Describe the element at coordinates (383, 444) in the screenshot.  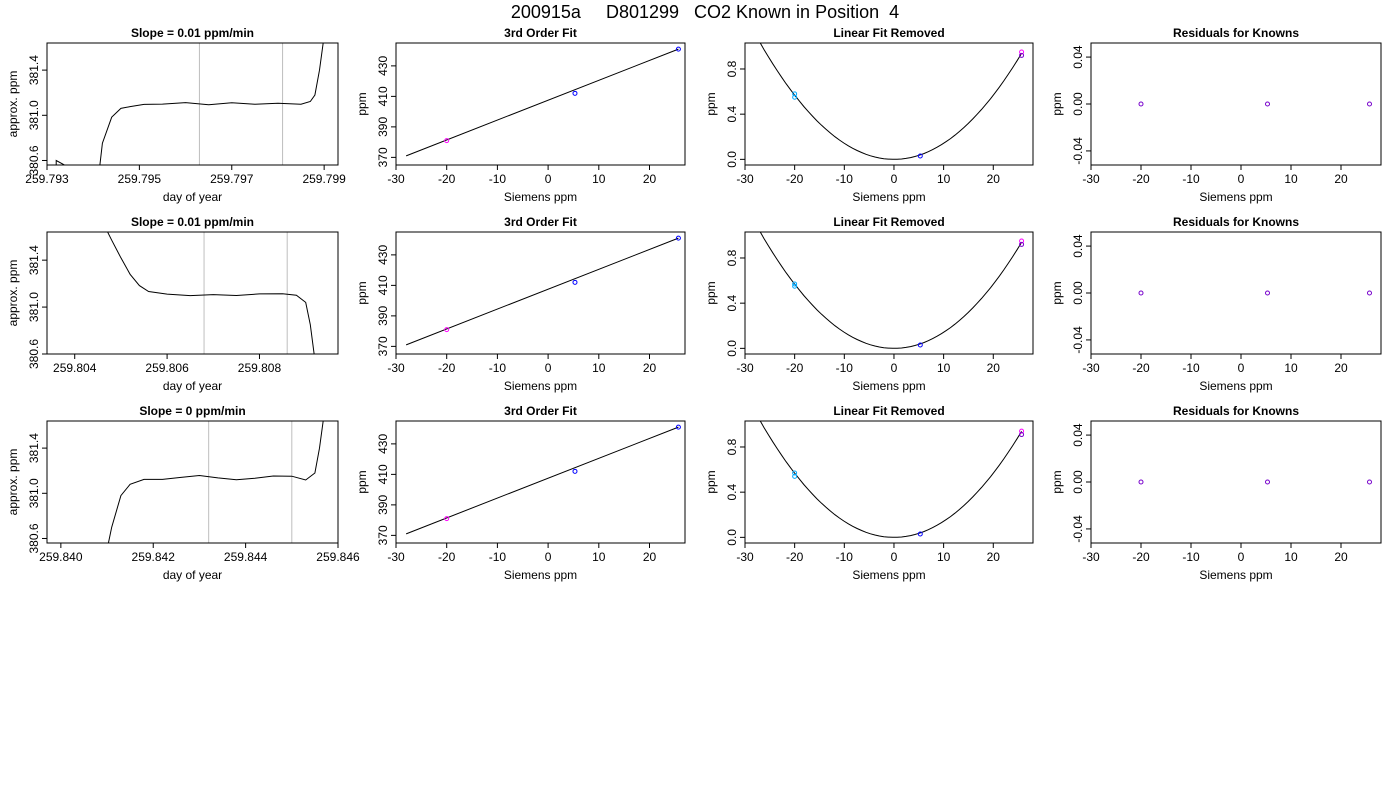
I see `y-tick-label: 430` at that location.